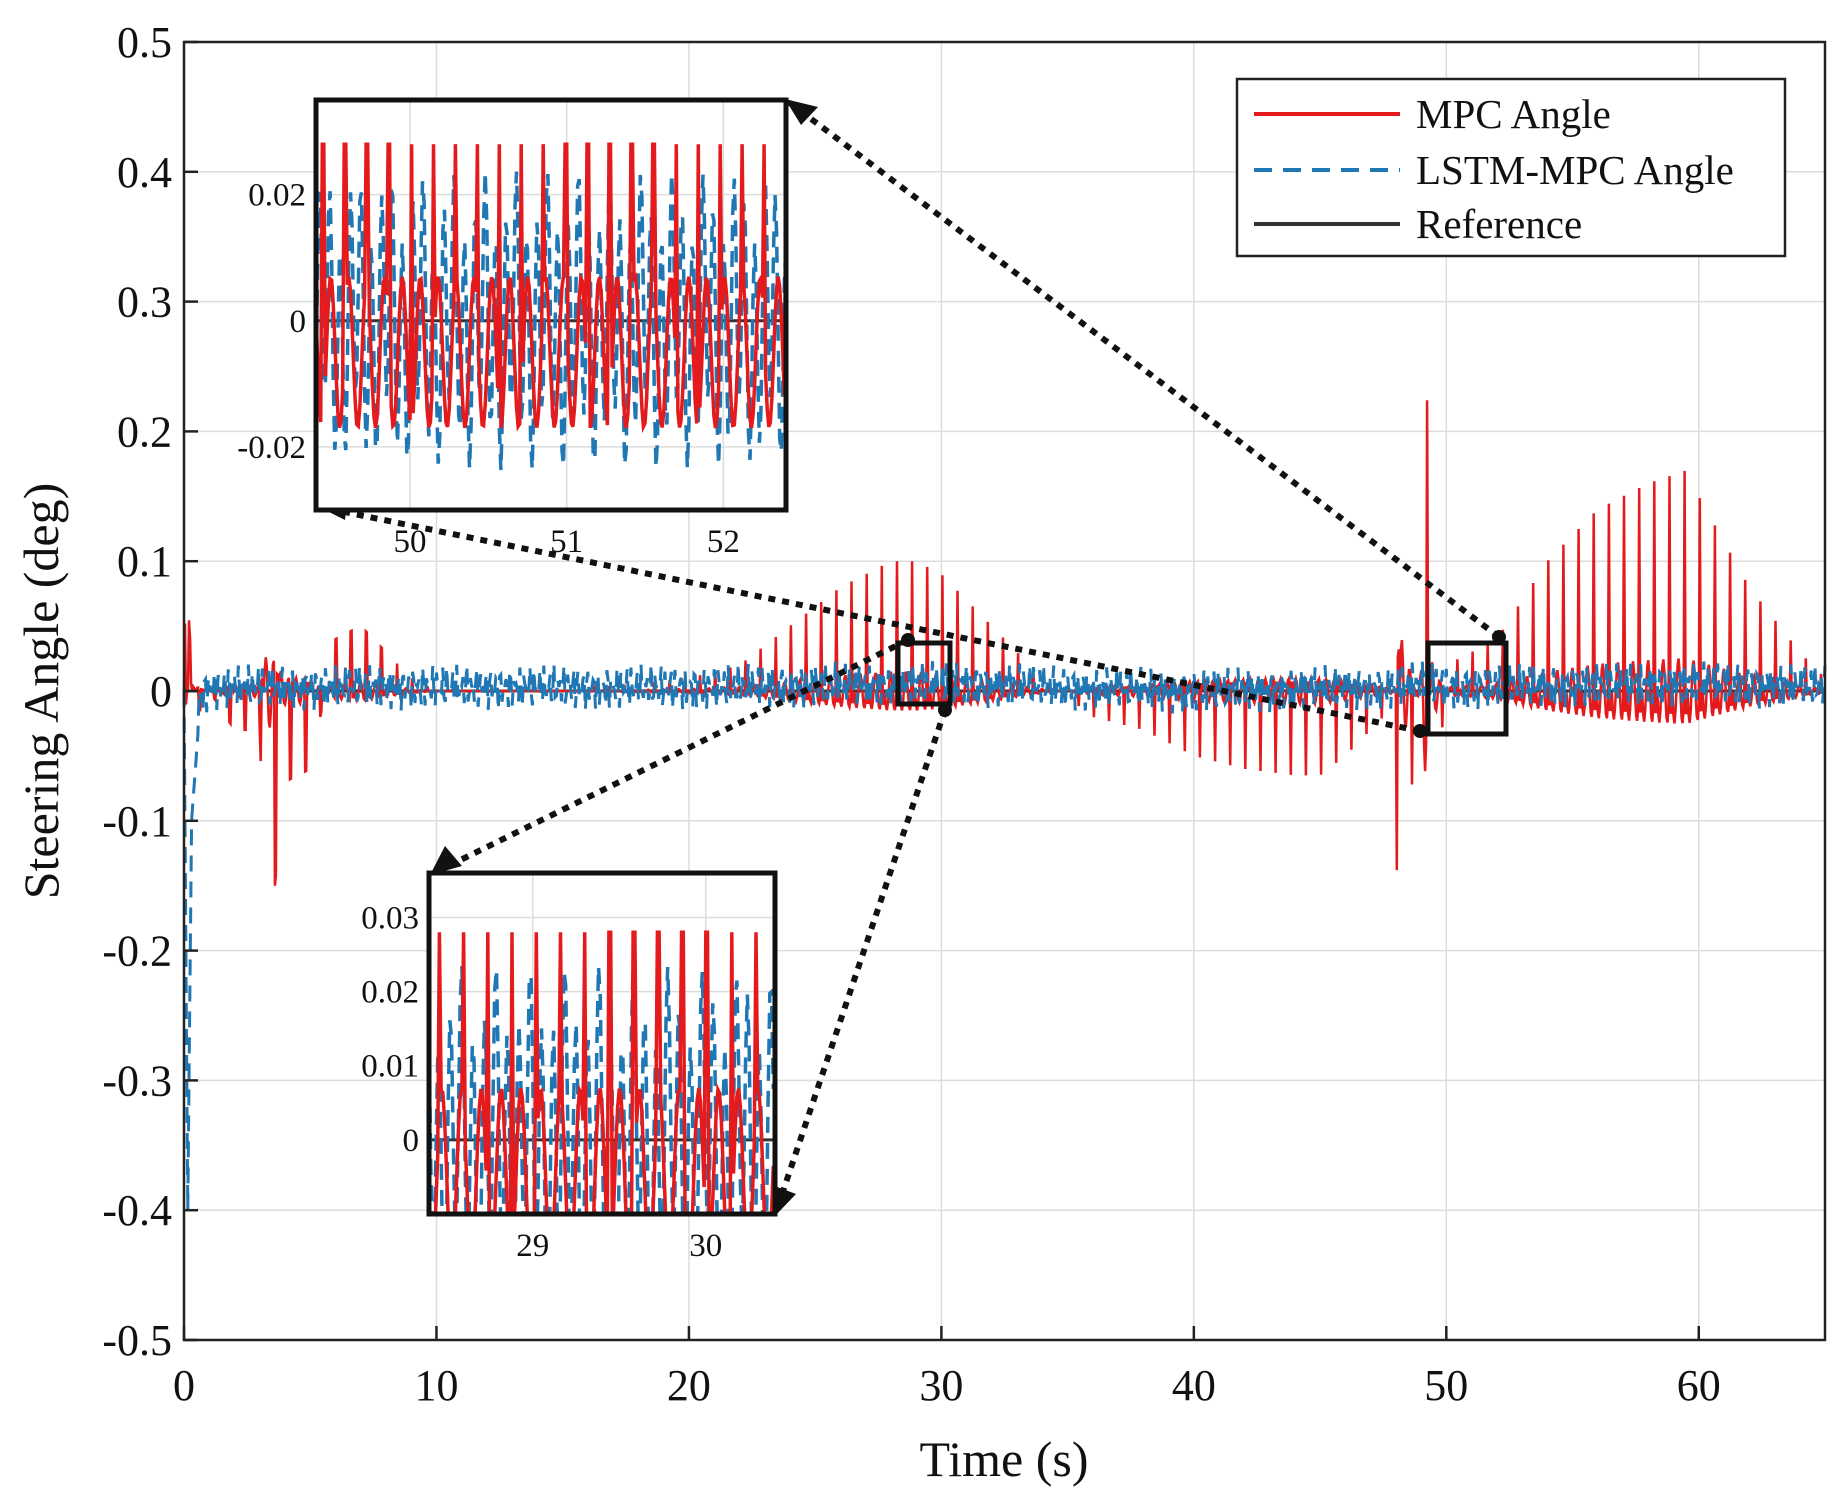 The height and width of the screenshot is (1504, 1837). I want to click on inset-2-series, so click(602, 1072).